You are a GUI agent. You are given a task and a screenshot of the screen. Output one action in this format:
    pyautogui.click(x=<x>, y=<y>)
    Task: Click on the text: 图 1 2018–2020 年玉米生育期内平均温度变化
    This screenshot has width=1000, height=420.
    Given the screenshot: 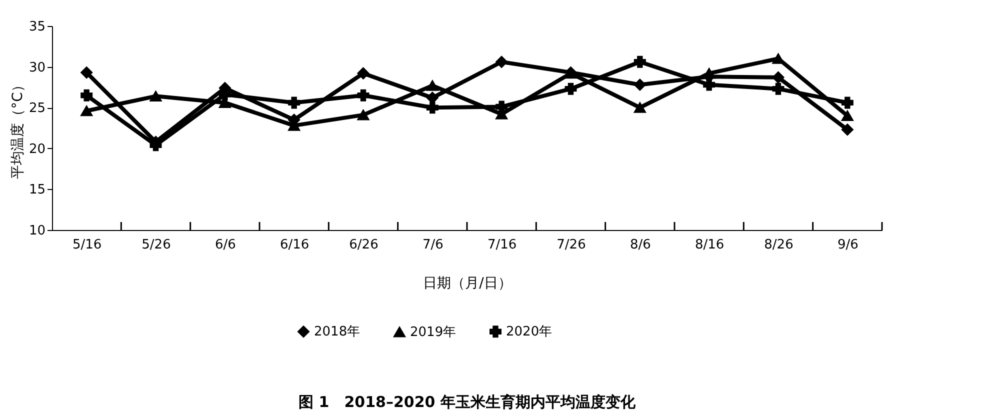 What is the action you would take?
    pyautogui.click(x=467, y=402)
    